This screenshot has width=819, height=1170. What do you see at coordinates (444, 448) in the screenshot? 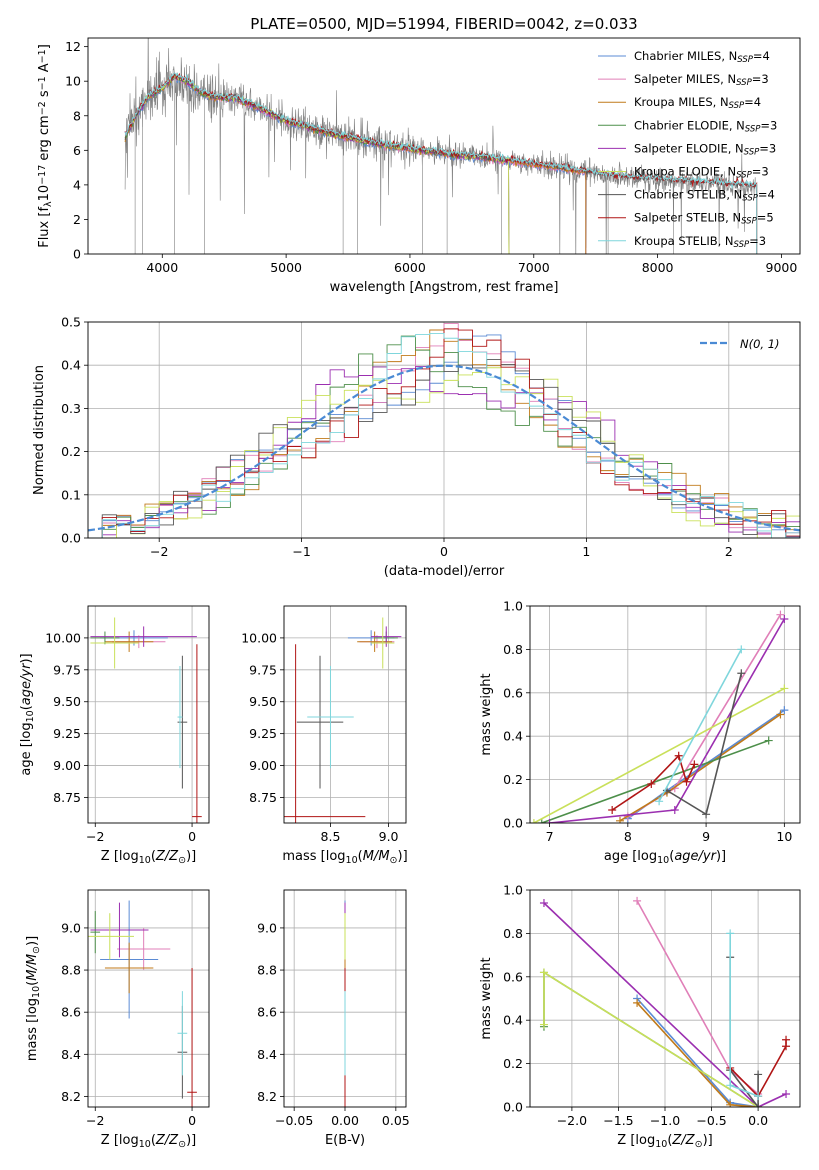
I see `gaussian-curve` at bounding box center [444, 448].